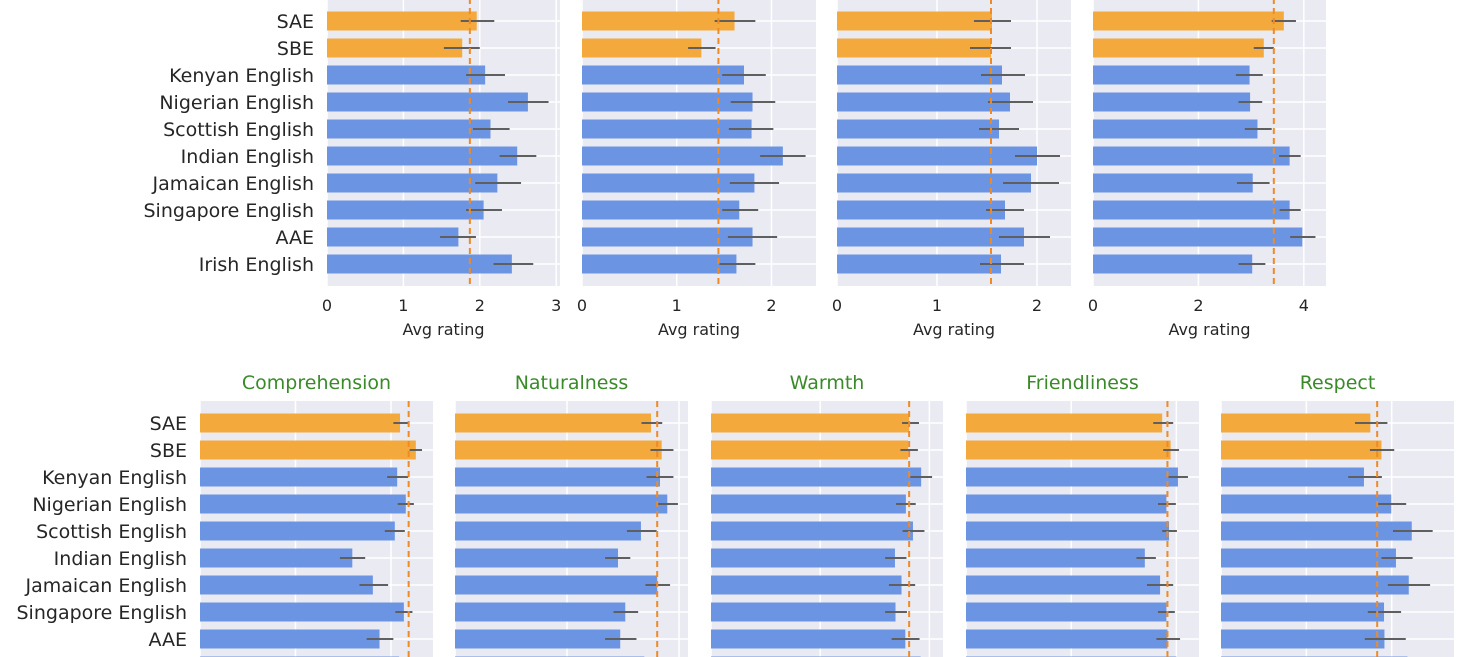 Image resolution: width=1460 pixels, height=657 pixels. Describe the element at coordinates (109, 505) in the screenshot. I see `category-label: Nigerian English` at that location.